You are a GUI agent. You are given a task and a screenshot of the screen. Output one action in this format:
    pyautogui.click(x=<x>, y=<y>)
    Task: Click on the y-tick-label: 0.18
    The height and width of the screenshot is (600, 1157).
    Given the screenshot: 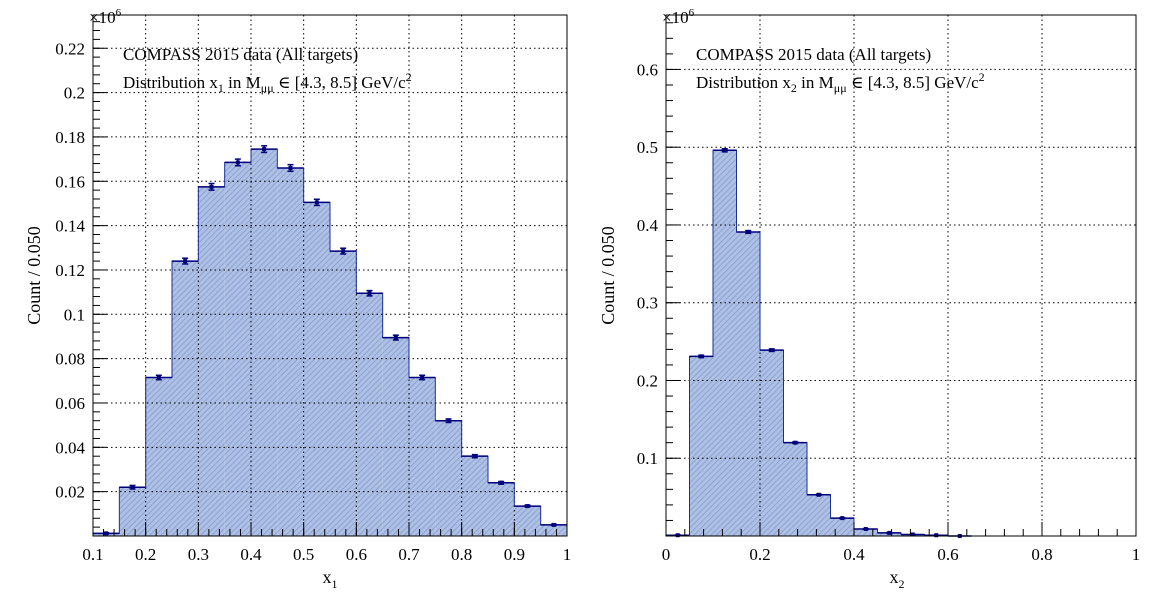 What is the action you would take?
    pyautogui.click(x=70, y=137)
    